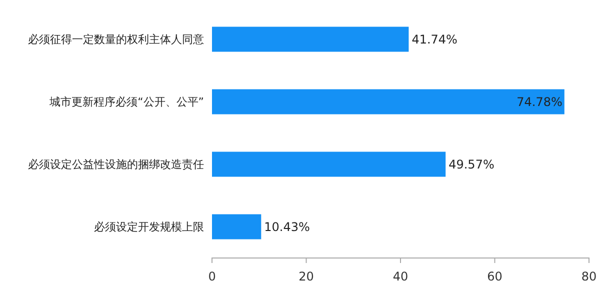 This screenshot has height=302, width=601. I want to click on y-tick-label: 必须征得一定数量的权利主体人同意, so click(116, 39).